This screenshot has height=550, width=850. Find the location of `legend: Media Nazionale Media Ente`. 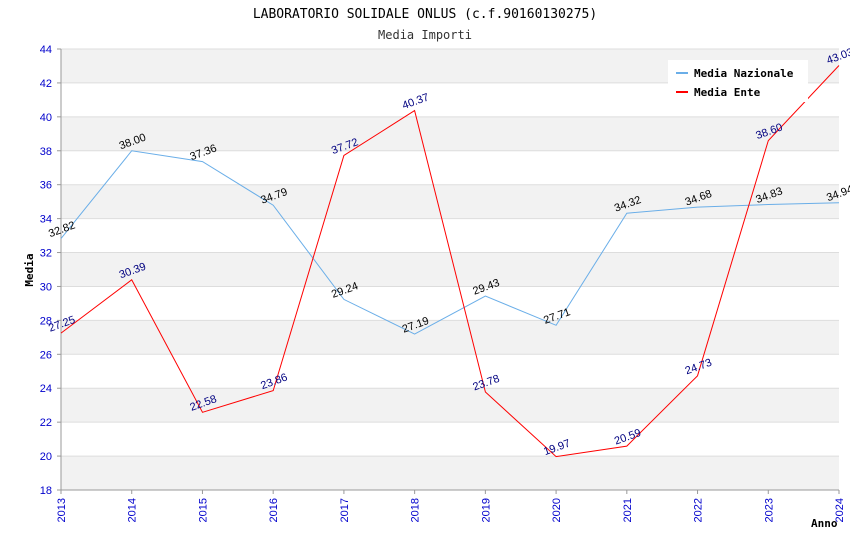

legend: Media Nazionale Media Ente is located at coordinates (738, 81).